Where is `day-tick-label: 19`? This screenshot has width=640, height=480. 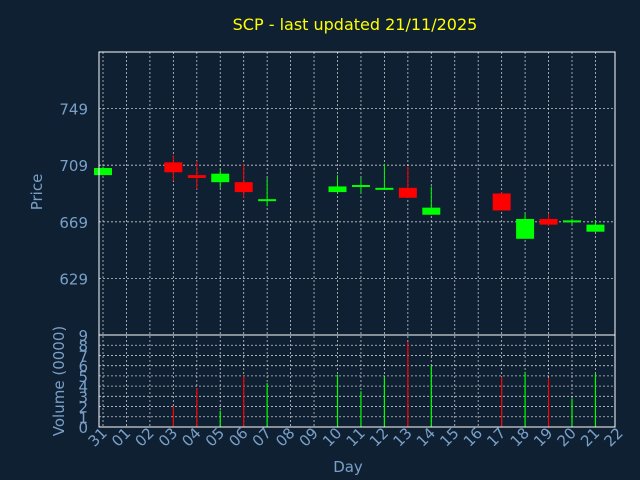 day-tick-label: 19 is located at coordinates (543, 437).